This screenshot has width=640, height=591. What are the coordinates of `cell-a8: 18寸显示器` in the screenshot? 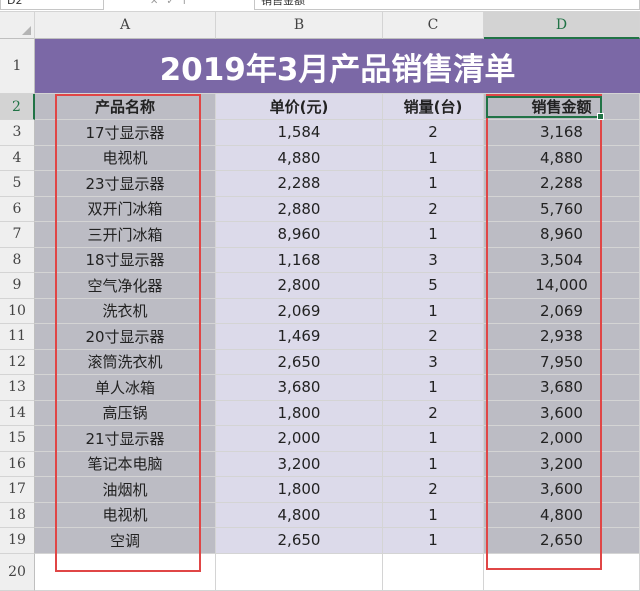 It's located at (125, 260).